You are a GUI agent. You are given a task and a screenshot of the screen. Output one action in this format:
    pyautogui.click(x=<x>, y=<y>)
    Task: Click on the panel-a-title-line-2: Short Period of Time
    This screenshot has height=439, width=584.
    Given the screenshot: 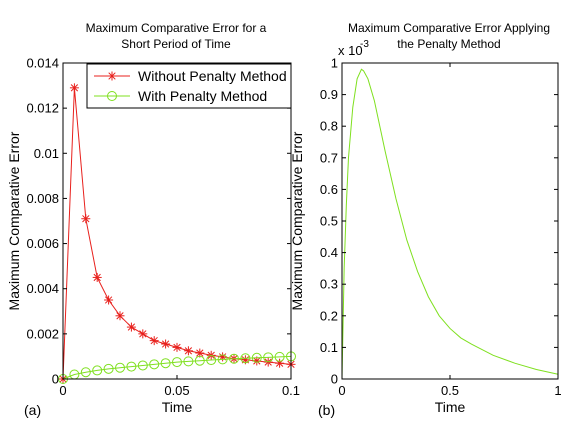 What is the action you would take?
    pyautogui.click(x=176, y=44)
    